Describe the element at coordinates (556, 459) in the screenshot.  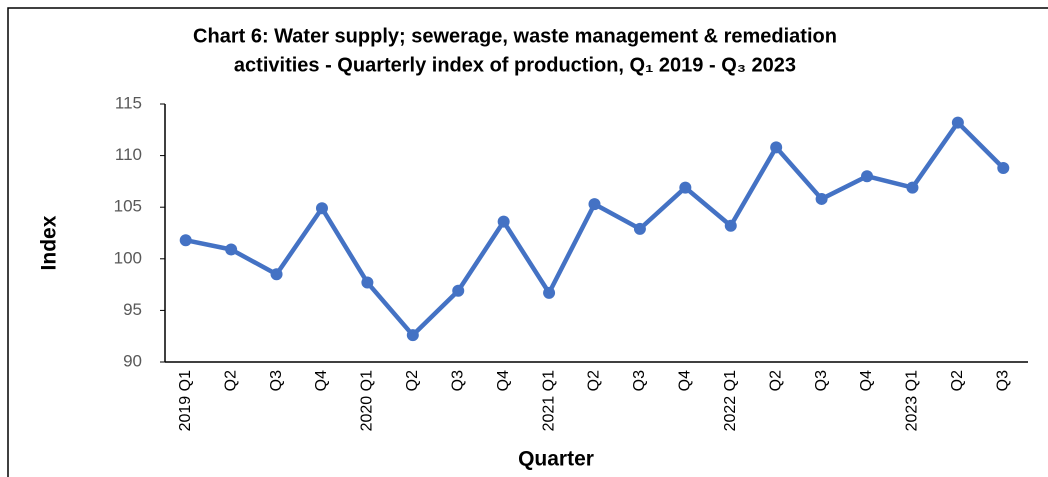
I see `x-axis-label: Quarter` at that location.